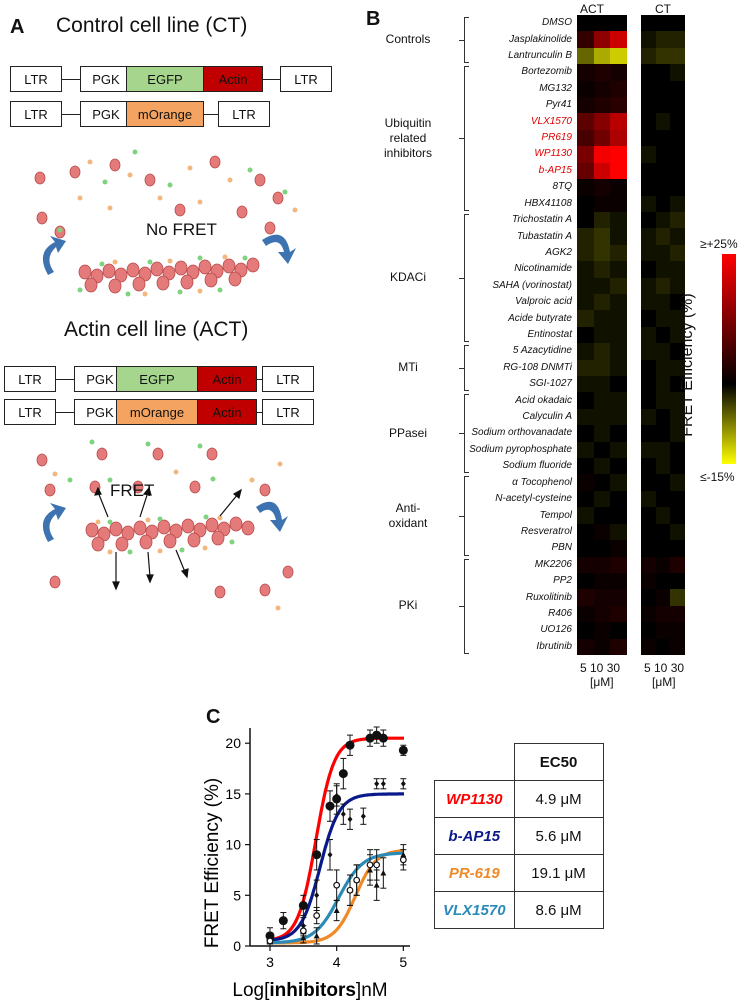 Image resolution: width=747 pixels, height=1006 pixels. What do you see at coordinates (547, 417) in the screenshot?
I see `drug-label: Calyculin A` at bounding box center [547, 417].